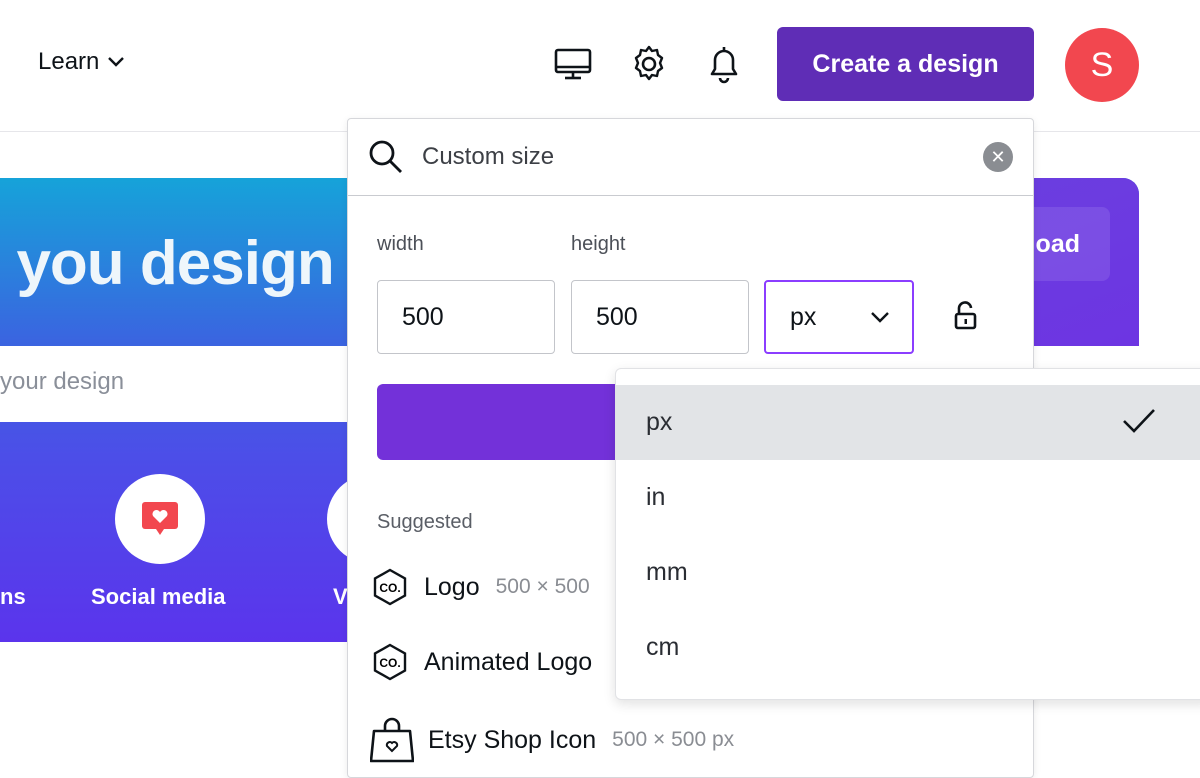 The height and width of the screenshot is (778, 1200). What do you see at coordinates (452, 586) in the screenshot?
I see `suggested-name: Logo` at bounding box center [452, 586].